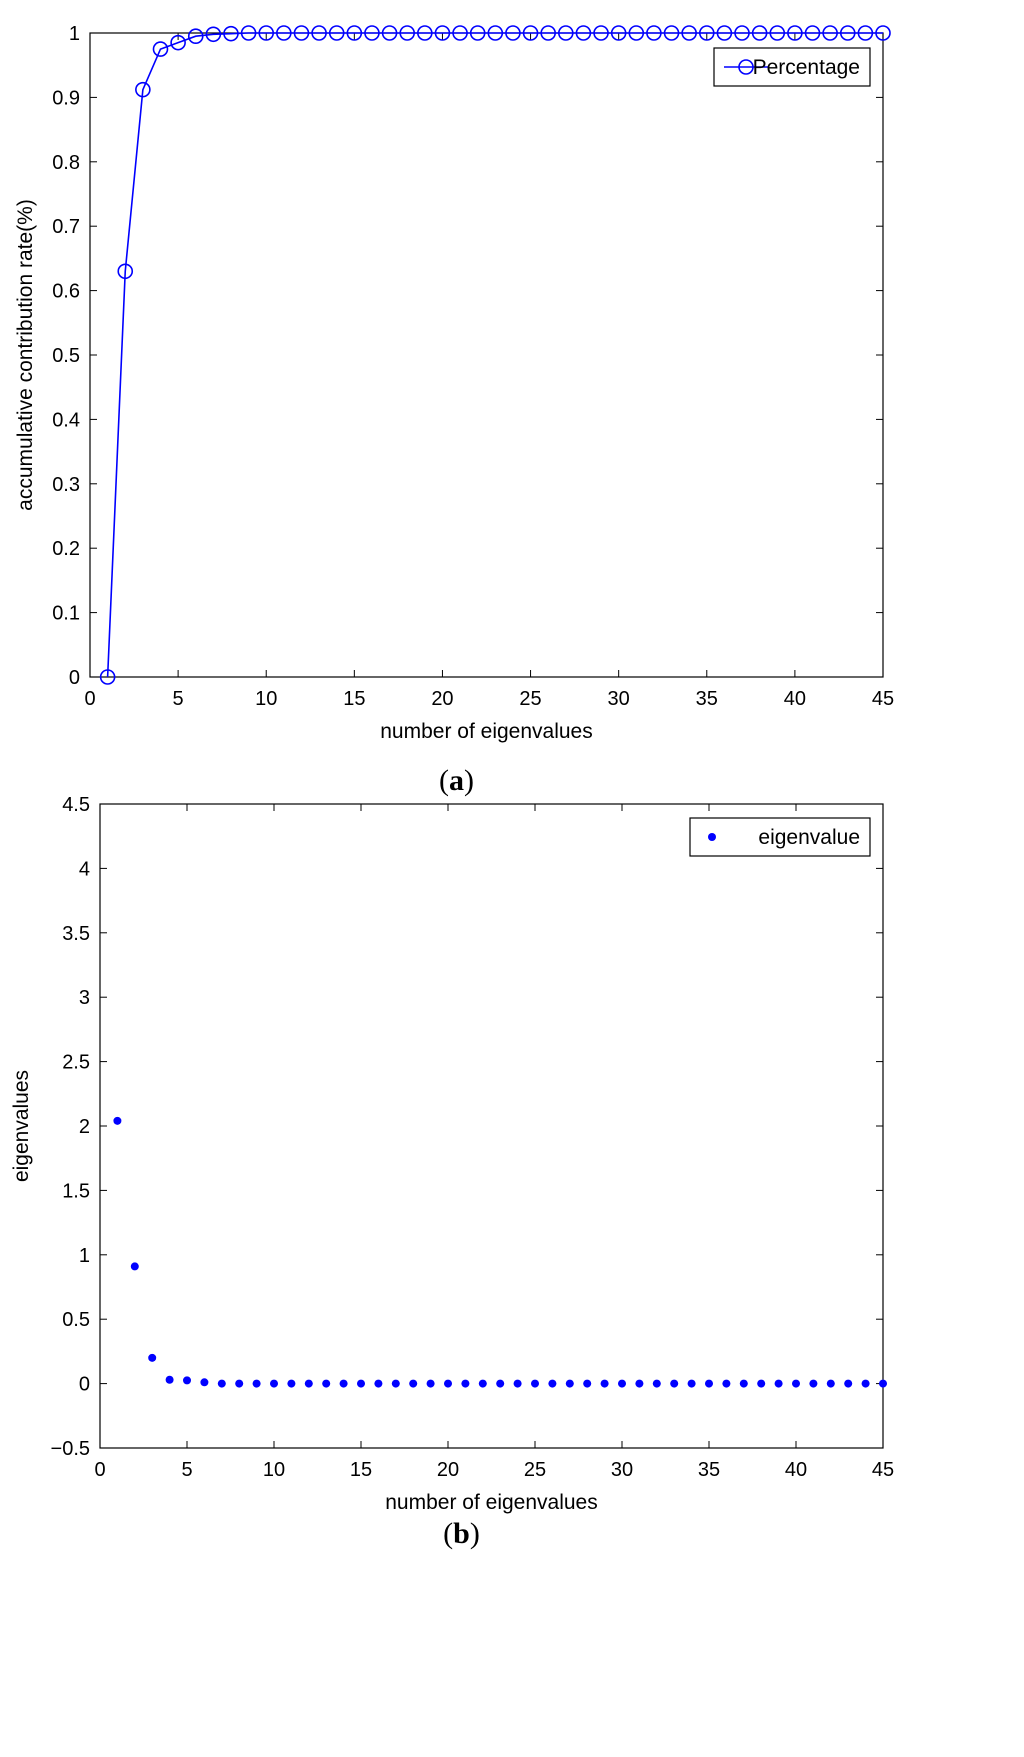  What do you see at coordinates (74, 34) in the screenshot?
I see `y-tick-label: 1` at bounding box center [74, 34].